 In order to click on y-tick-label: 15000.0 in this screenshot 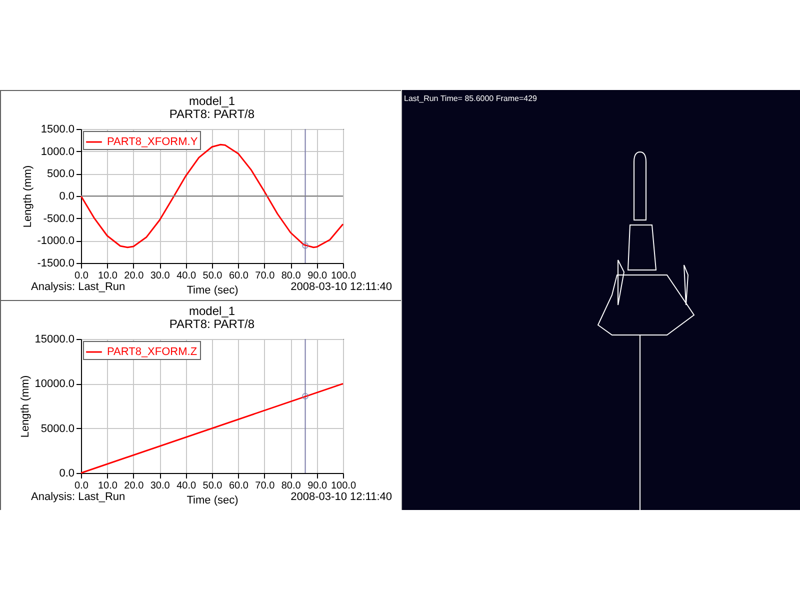, I will do `click(54, 340)`.